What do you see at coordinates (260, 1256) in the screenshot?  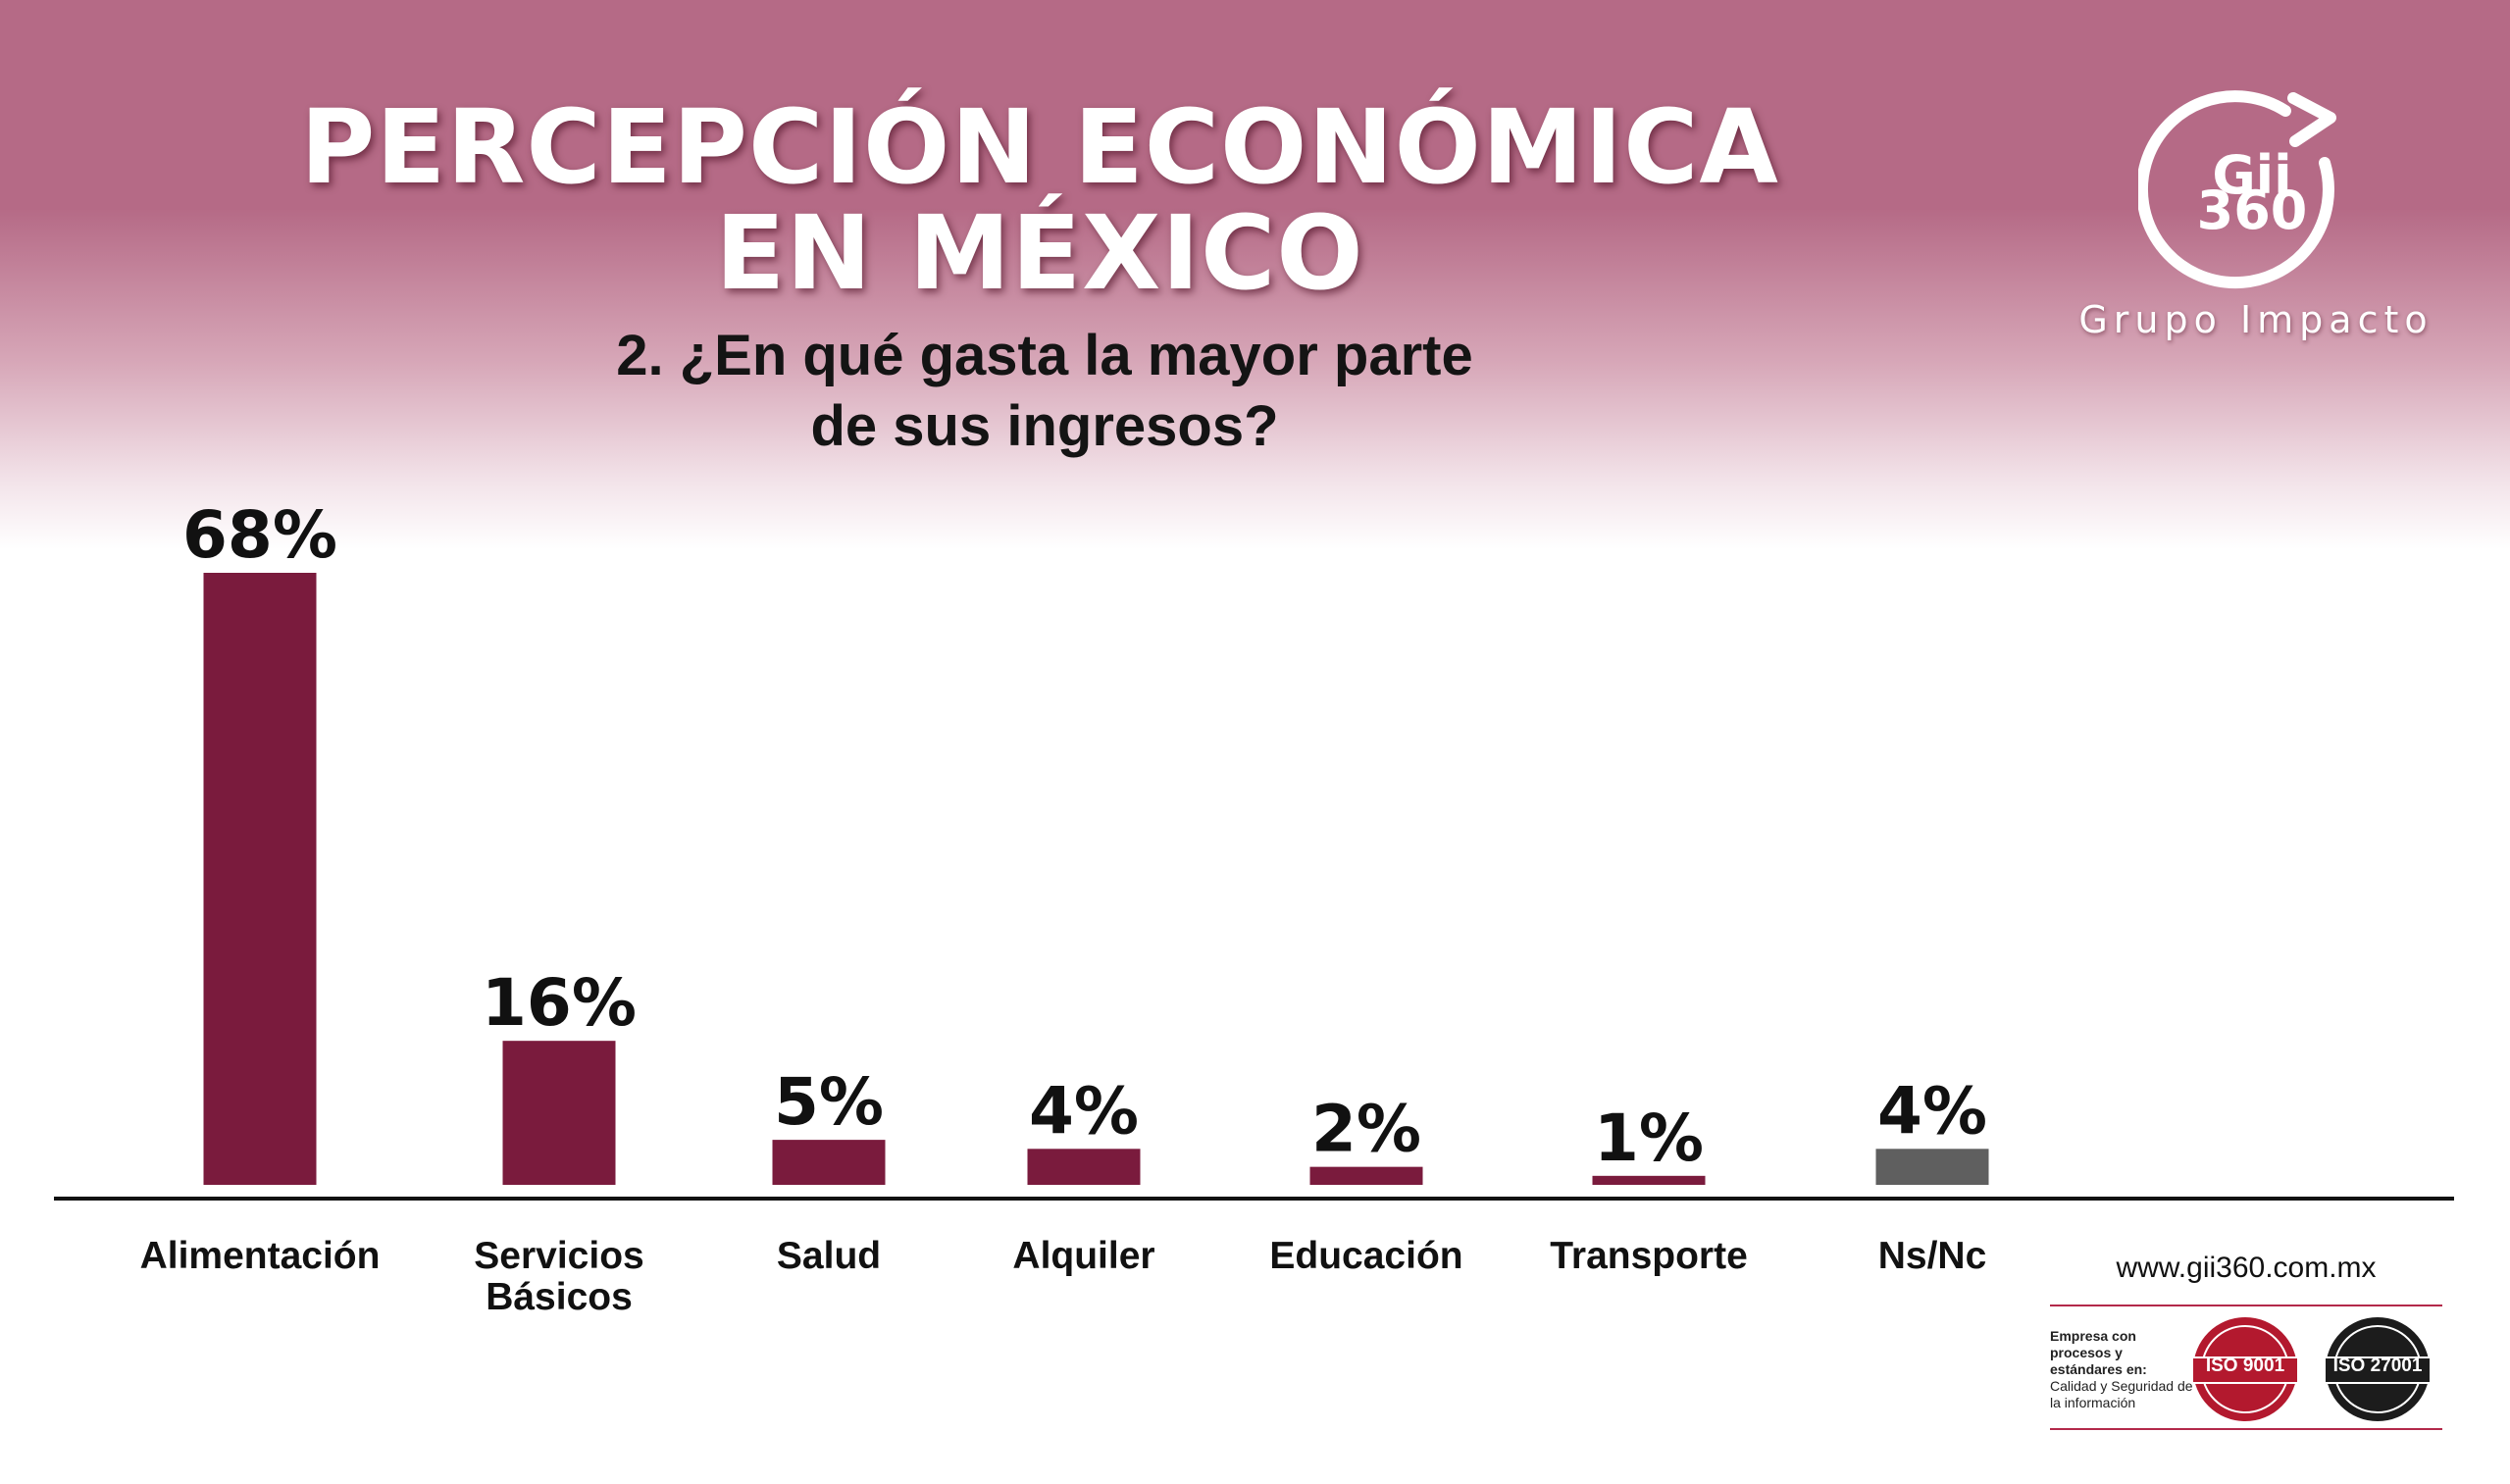 I see `category-label-0: Alimentación` at bounding box center [260, 1256].